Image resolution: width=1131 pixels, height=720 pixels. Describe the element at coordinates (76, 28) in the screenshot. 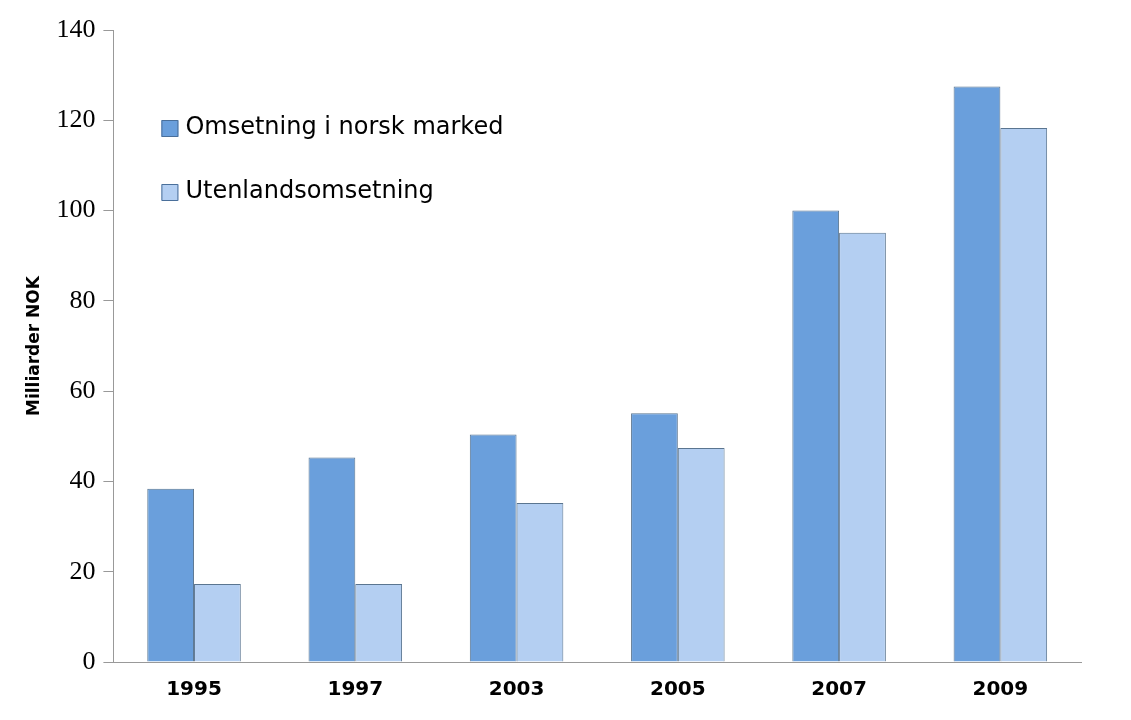

I see `y-tick-label: 140` at that location.